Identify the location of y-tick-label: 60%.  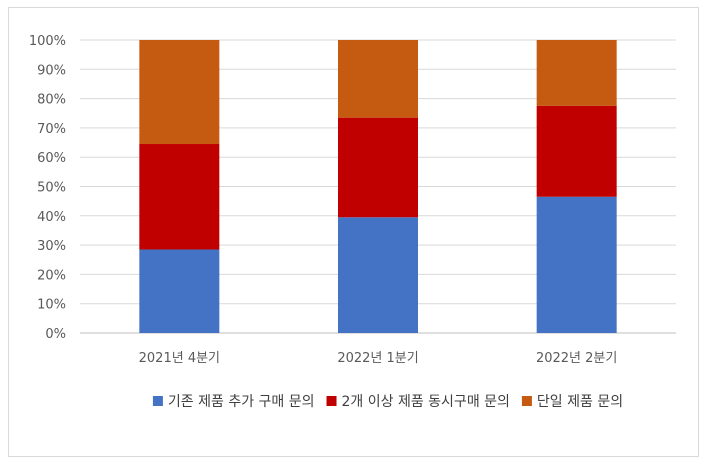
(51, 158).